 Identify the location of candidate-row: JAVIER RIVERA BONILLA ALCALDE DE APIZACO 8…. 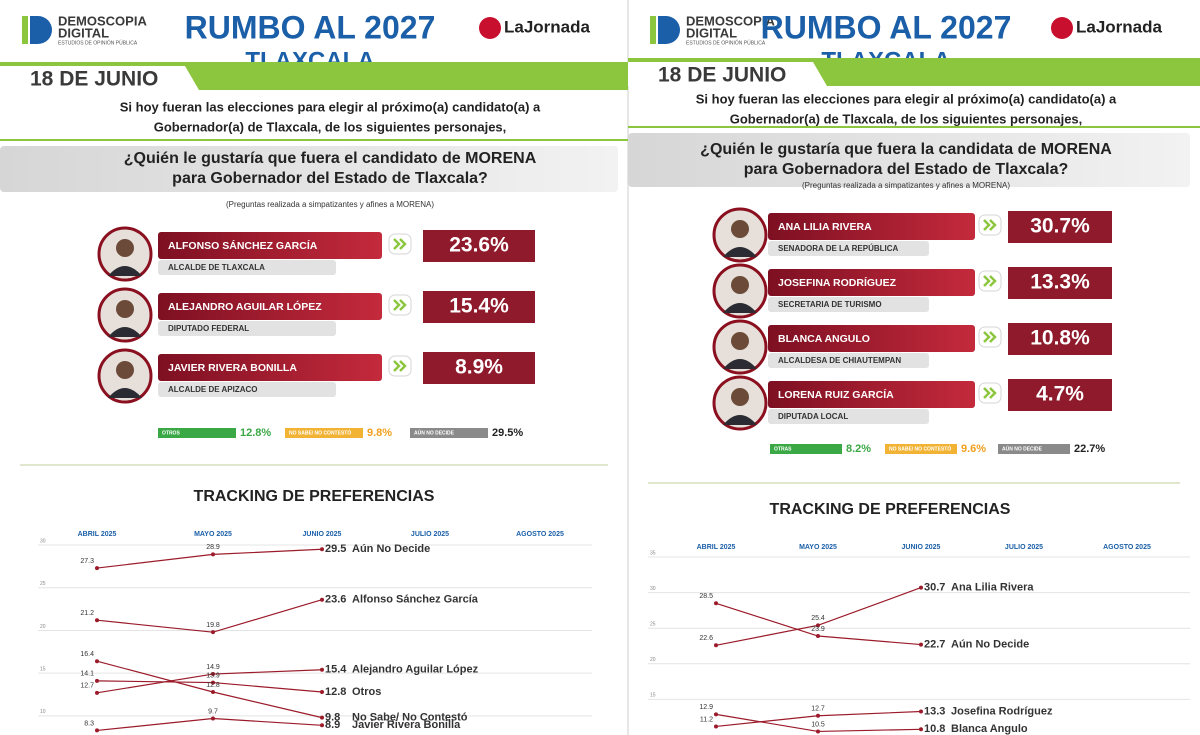
(316, 376).